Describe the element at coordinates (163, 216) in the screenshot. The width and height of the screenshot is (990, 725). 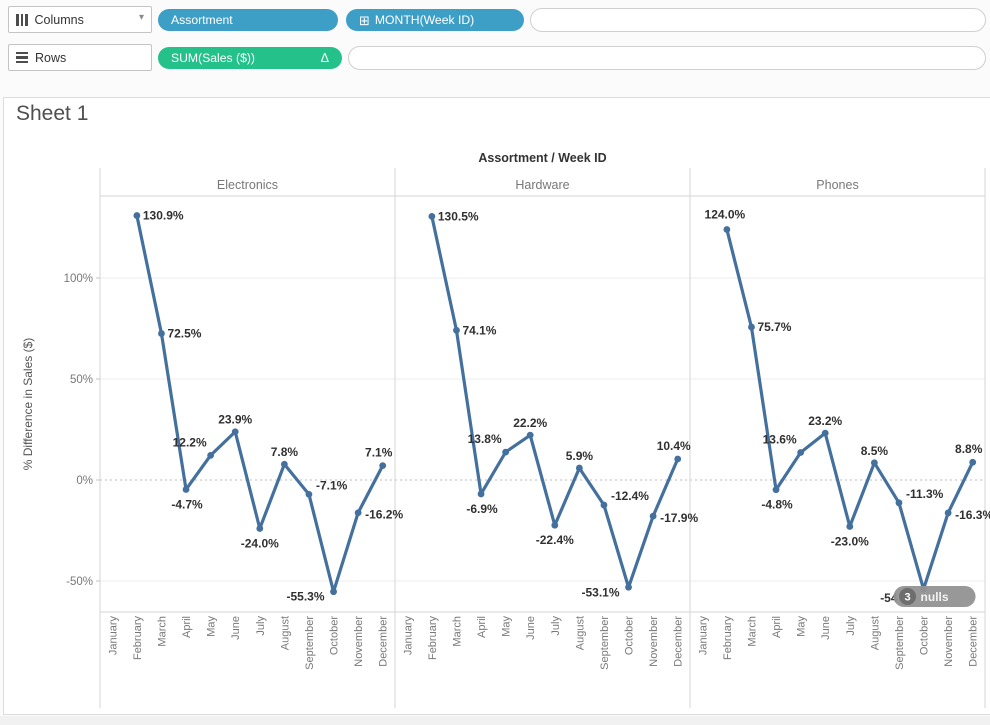
I see `data-label: 130.9%` at that location.